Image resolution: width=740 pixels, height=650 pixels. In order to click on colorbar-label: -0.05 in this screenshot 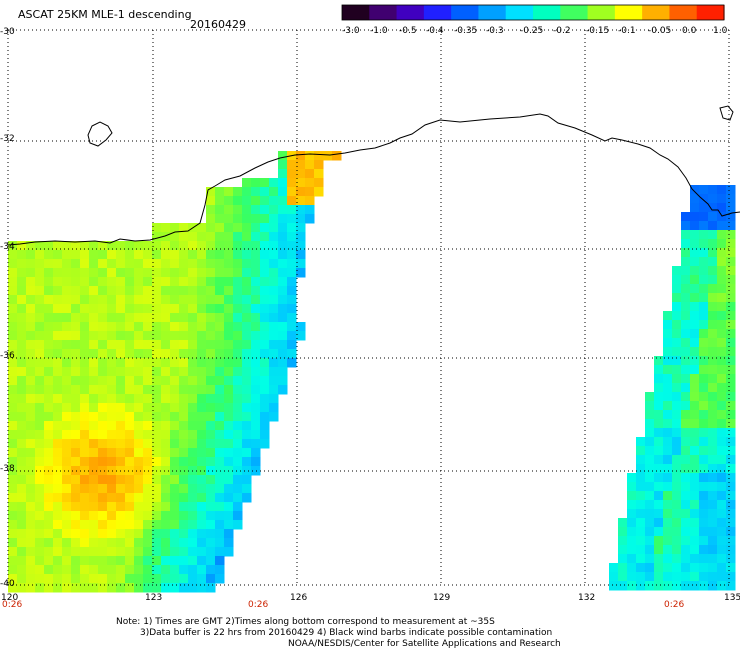, I will do `click(660, 31)`.